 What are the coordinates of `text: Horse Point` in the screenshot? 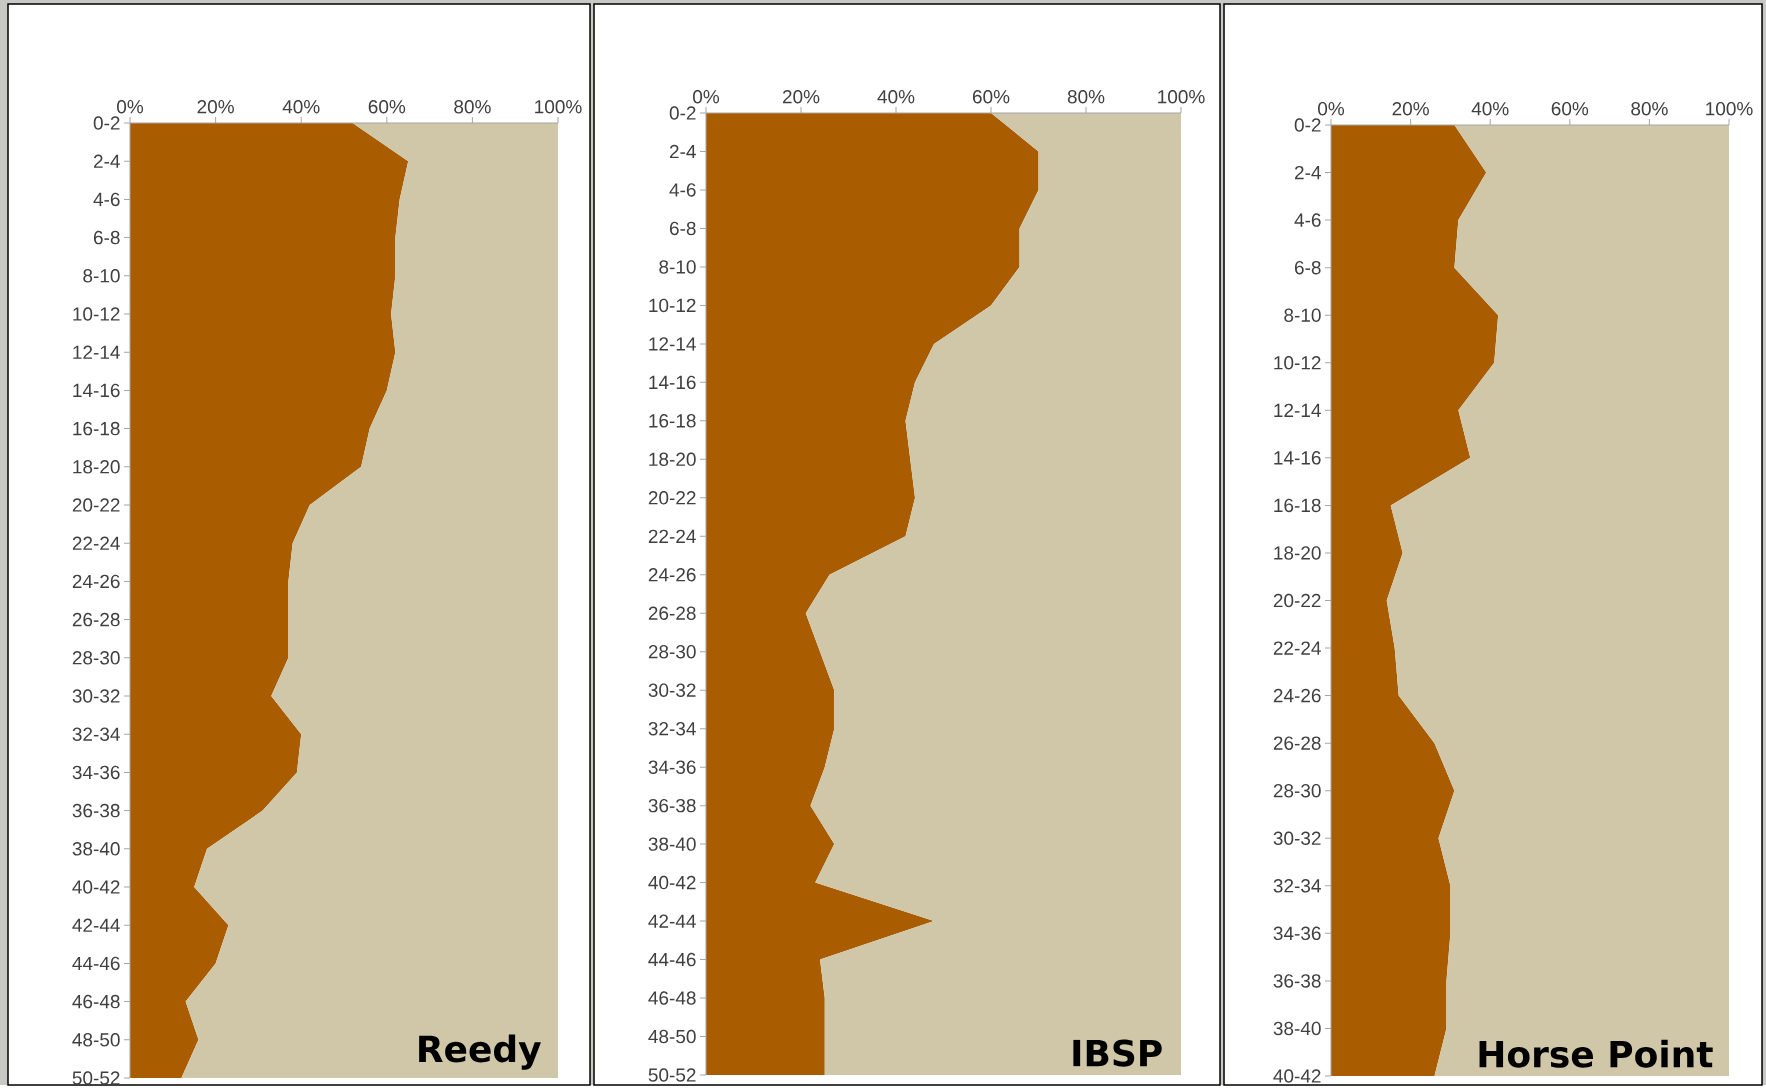 It's located at (1596, 1053).